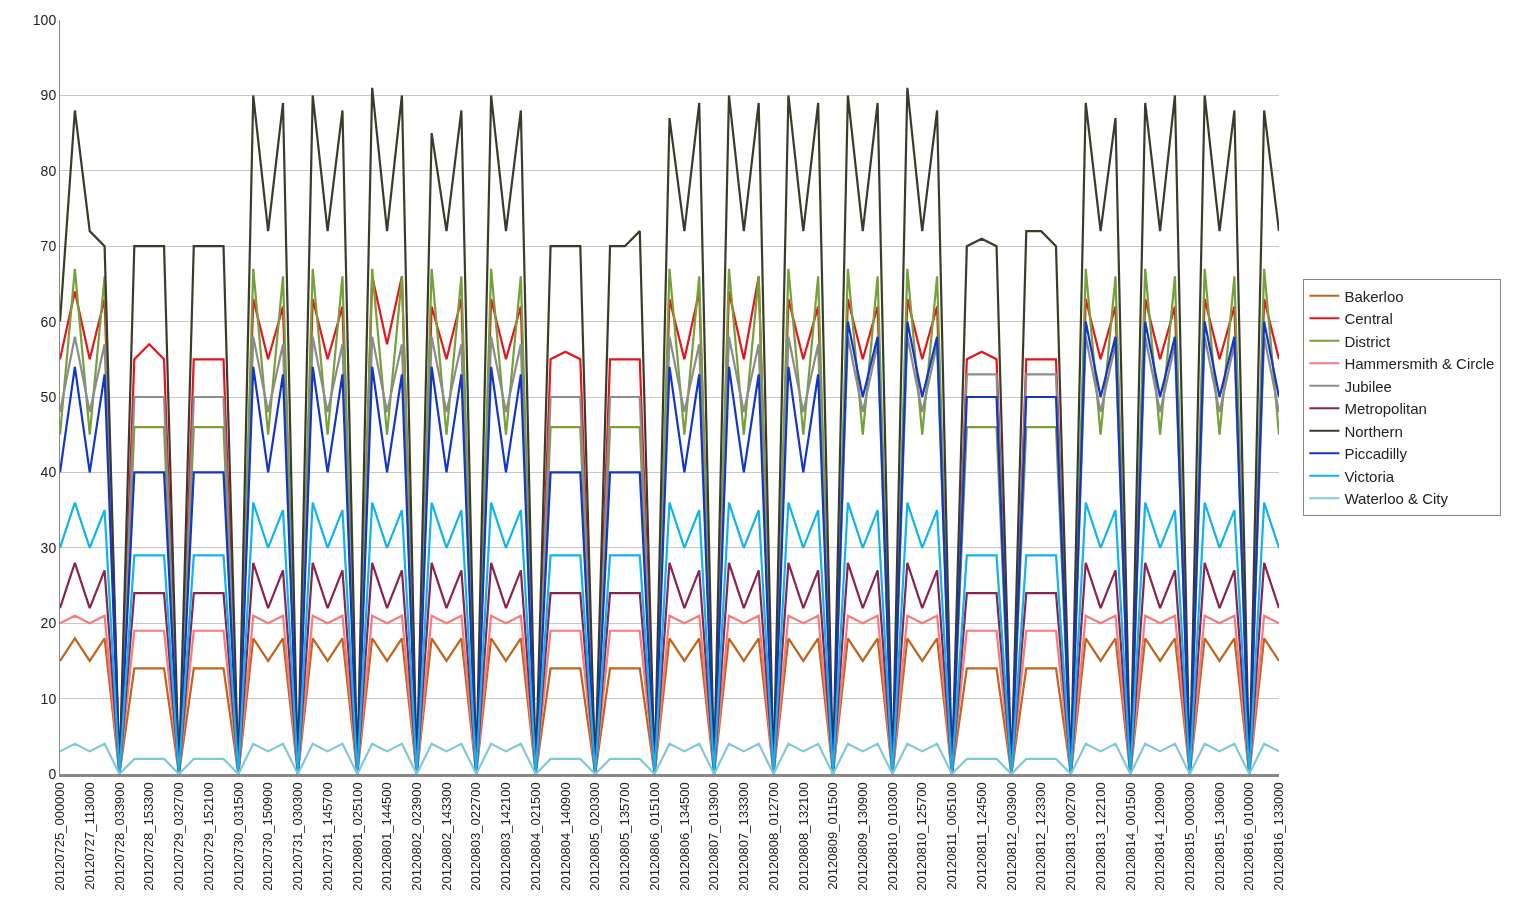 Image resolution: width=1513 pixels, height=903 pixels. Describe the element at coordinates (52, 773) in the screenshot. I see `y-tick-label: 0` at that location.